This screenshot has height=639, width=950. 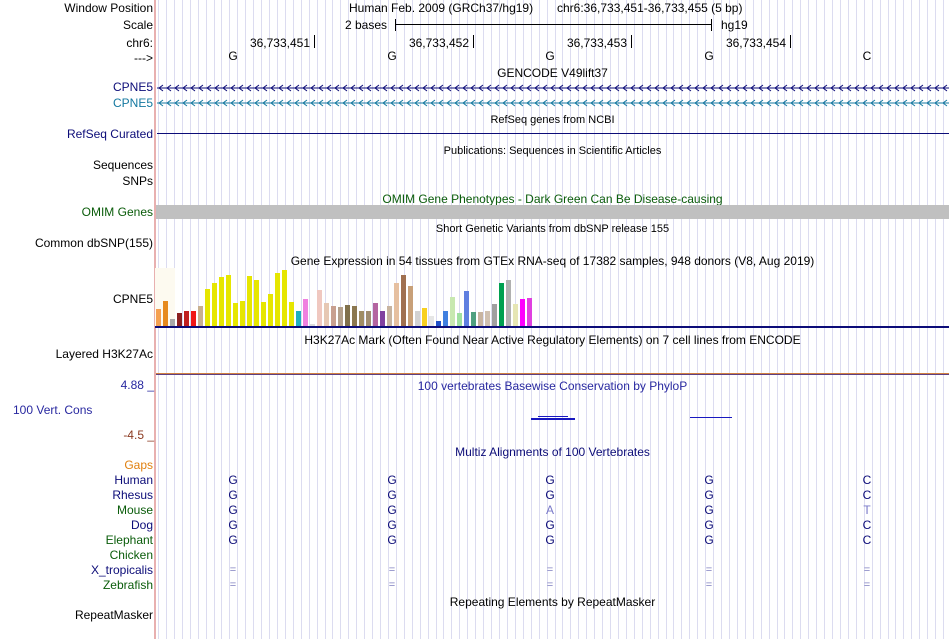 What do you see at coordinates (553, 24) in the screenshot?
I see `scale-bar` at bounding box center [553, 24].